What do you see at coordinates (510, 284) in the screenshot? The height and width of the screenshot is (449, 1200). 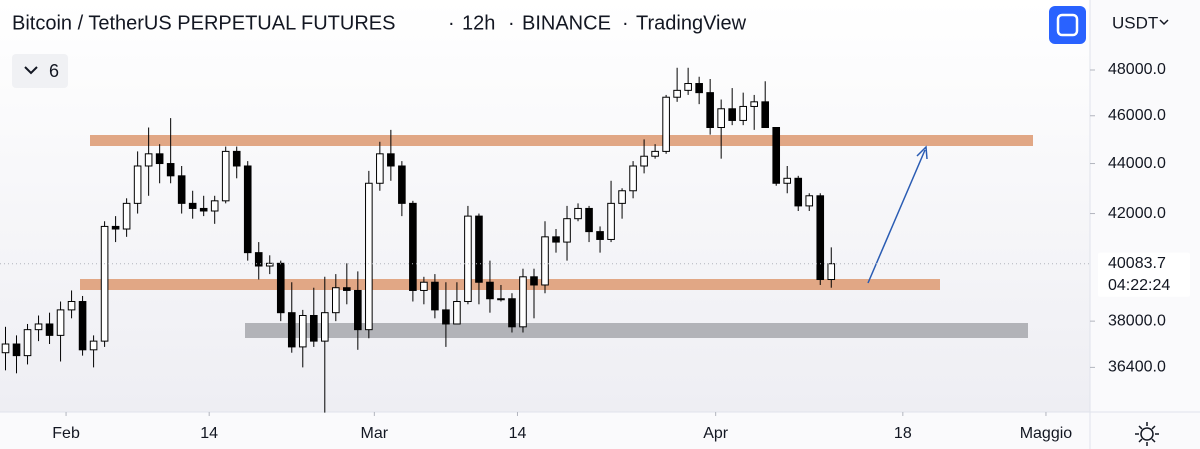 I see `support-zone` at bounding box center [510, 284].